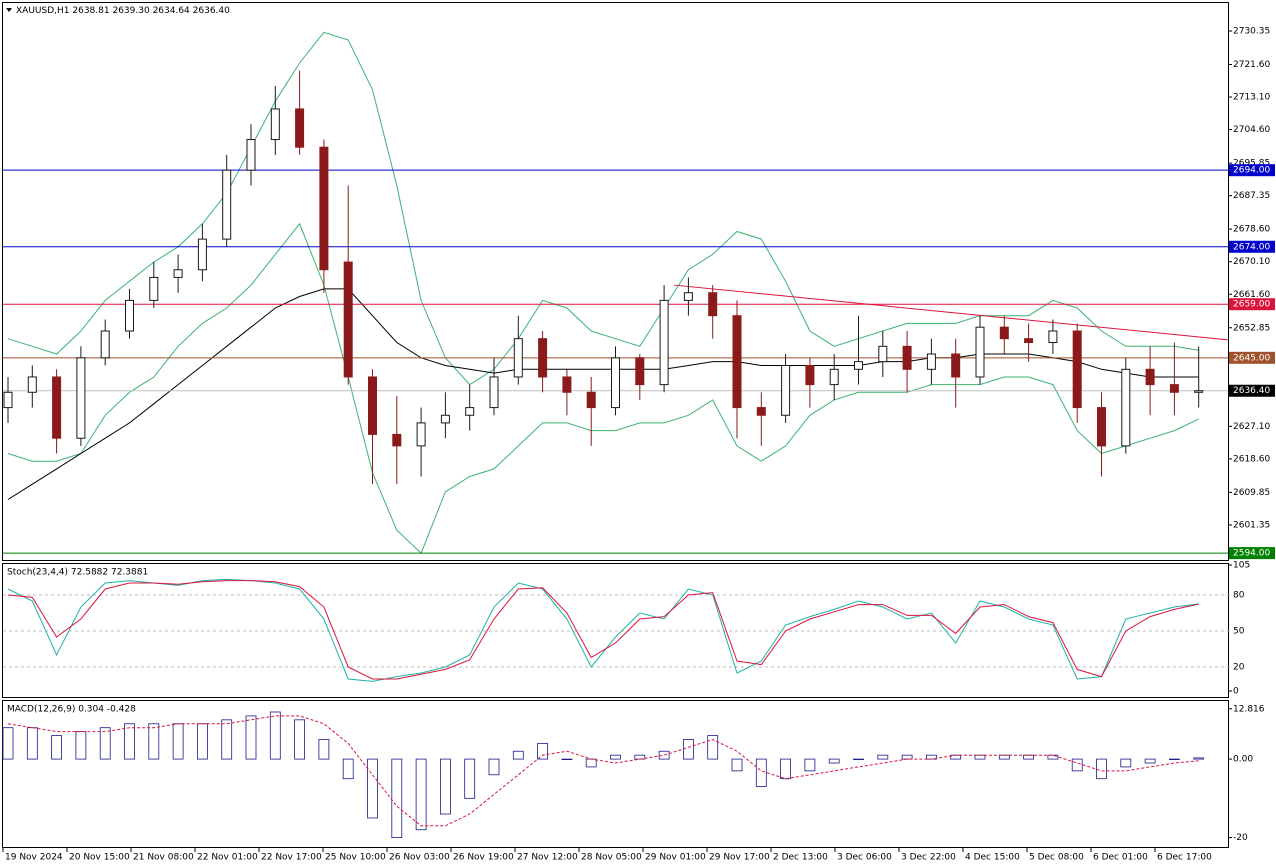 The height and width of the screenshot is (867, 1276). I want to click on quote-open: 2638.81, so click(90, 11).